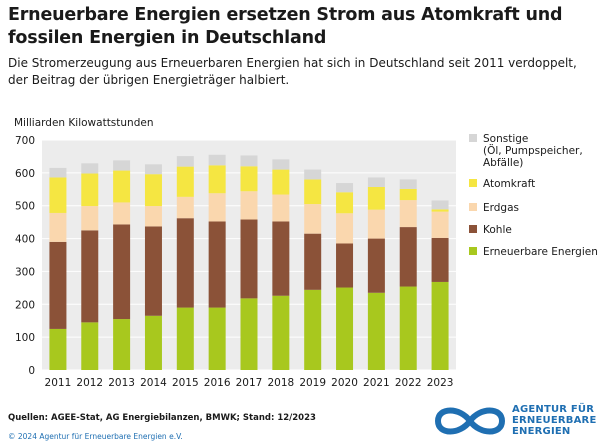 The height and width of the screenshot is (447, 600). Describe the element at coordinates (281, 208) in the screenshot. I see `bar-segment-3-2018` at that location.